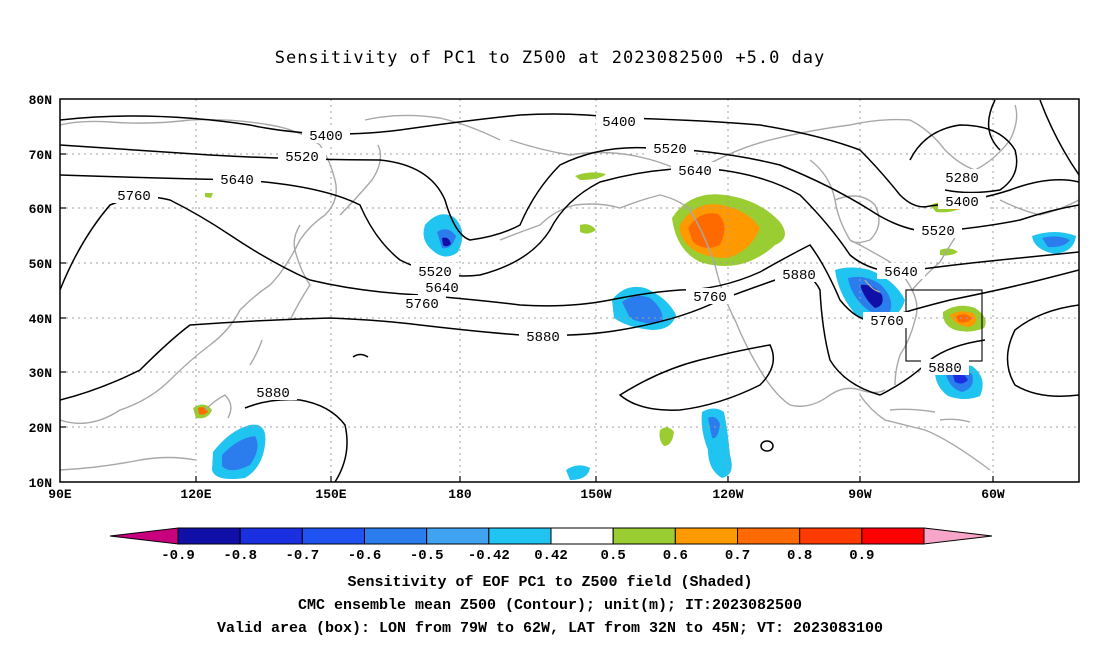  I want to click on lat-label: 80N, so click(40, 100).